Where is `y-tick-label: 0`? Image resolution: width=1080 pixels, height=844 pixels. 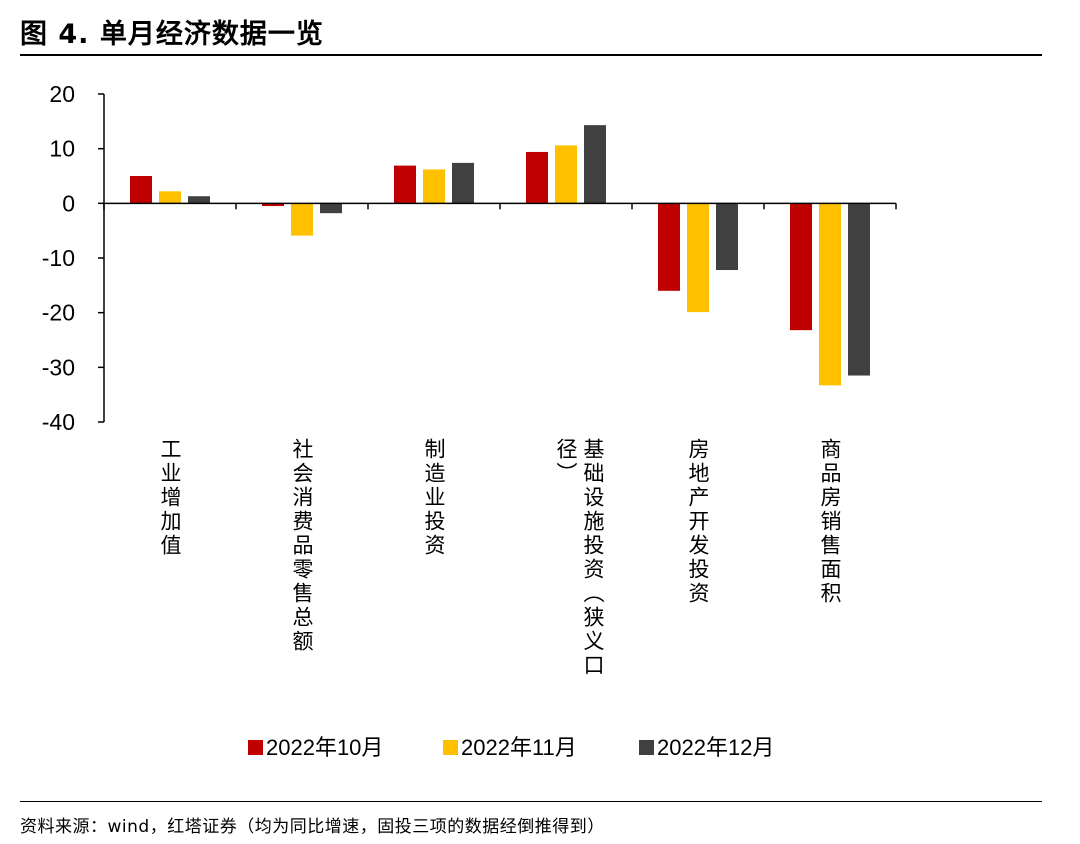
y-tick-label: 0 is located at coordinates (68, 203).